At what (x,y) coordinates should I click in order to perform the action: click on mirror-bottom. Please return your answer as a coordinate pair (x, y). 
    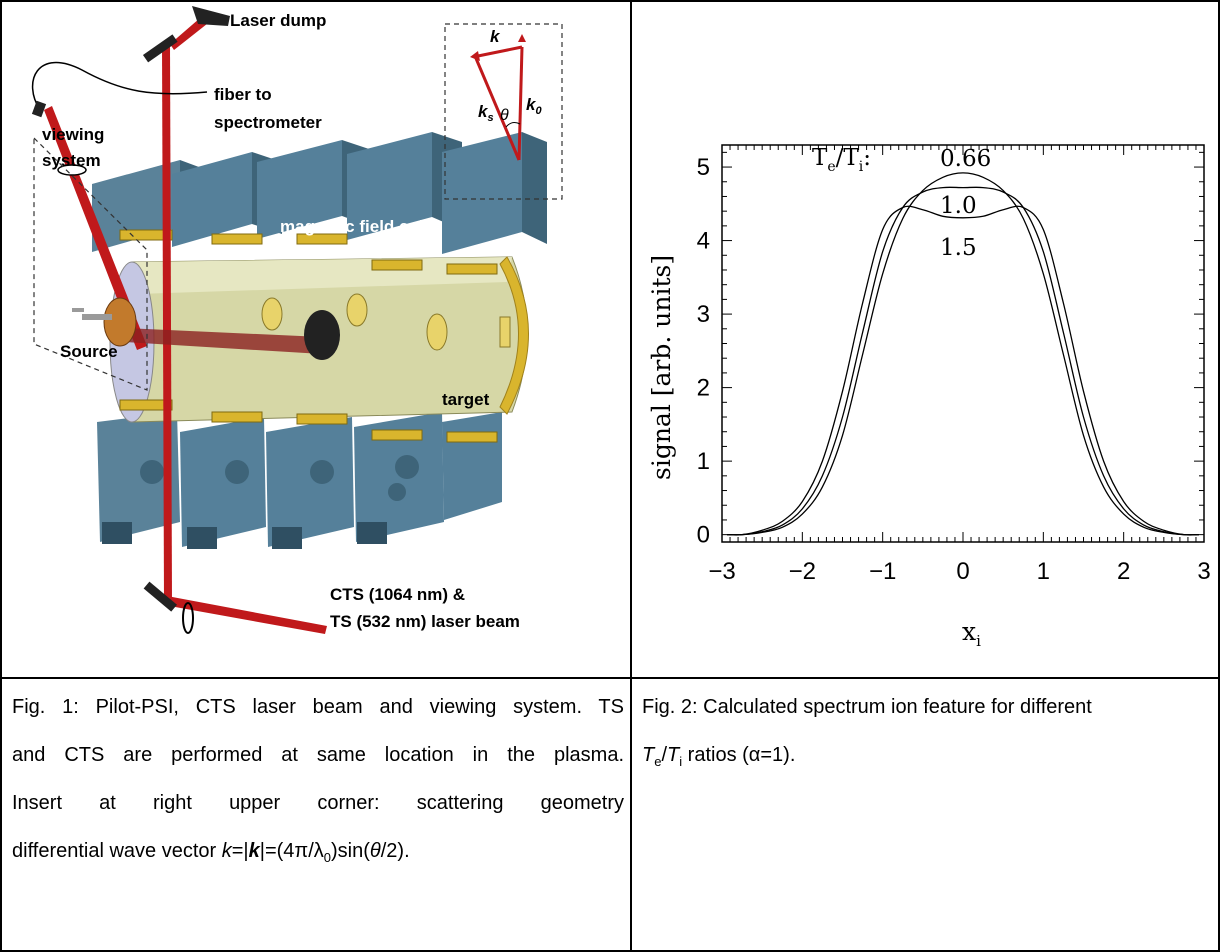
    Looking at the image, I should click on (160, 596).